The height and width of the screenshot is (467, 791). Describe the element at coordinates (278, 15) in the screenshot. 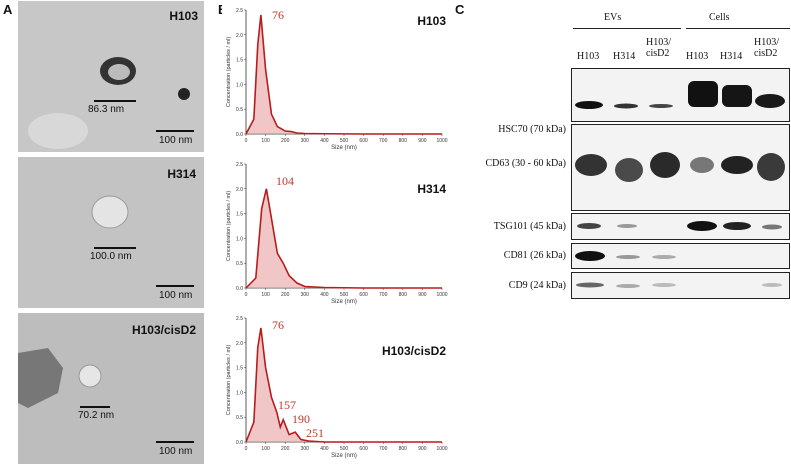

I see `peak-label-h103-76: 76` at that location.